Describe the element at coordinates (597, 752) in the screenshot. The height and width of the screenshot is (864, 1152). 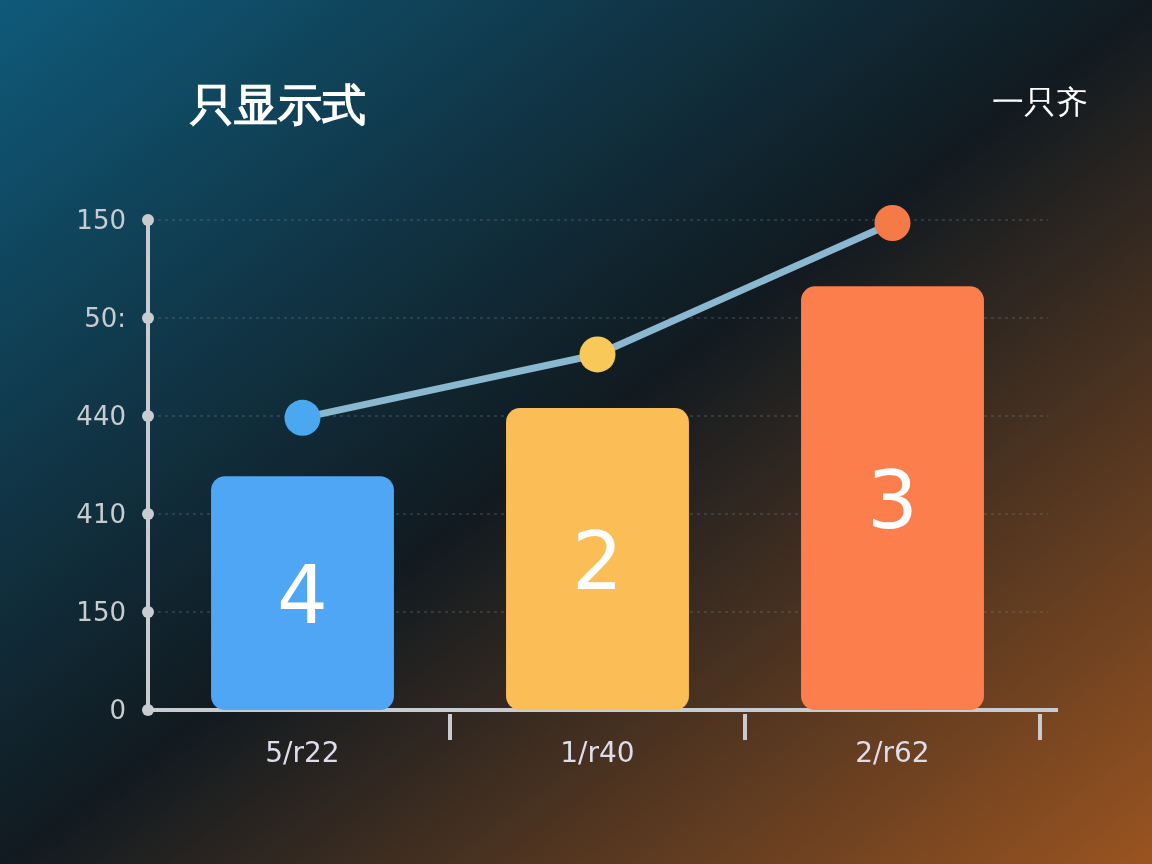
I see `x-tick-label: 1/r40` at that location.